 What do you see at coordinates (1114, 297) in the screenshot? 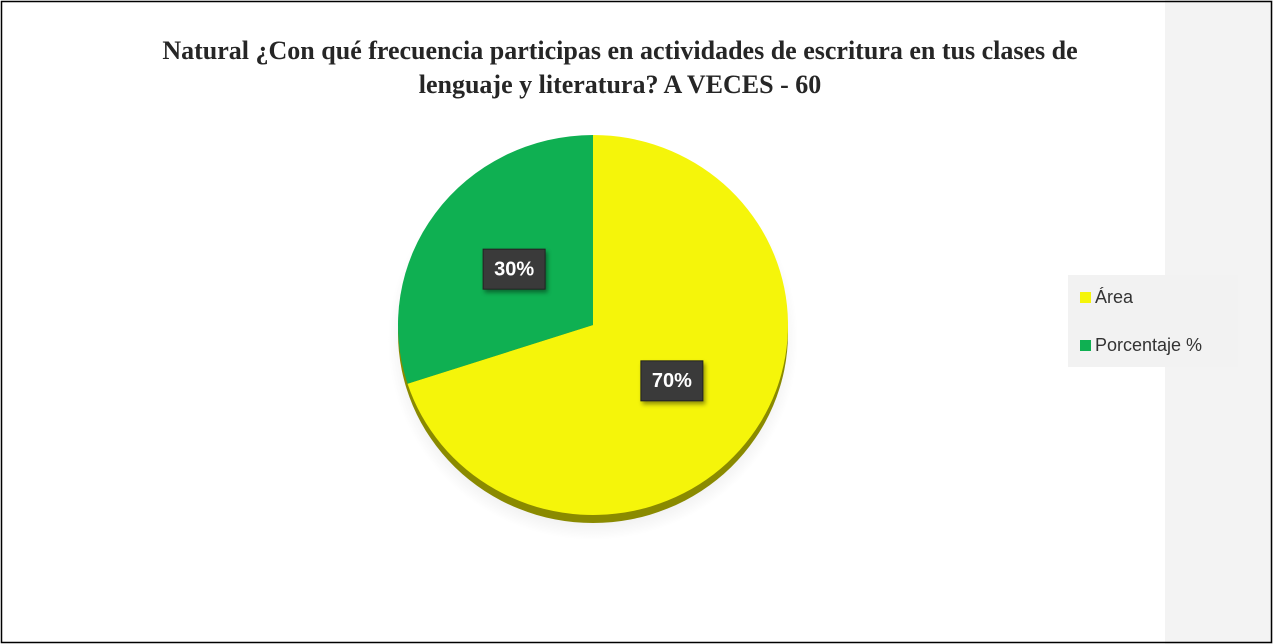
I see `legend-label: Área` at bounding box center [1114, 297].